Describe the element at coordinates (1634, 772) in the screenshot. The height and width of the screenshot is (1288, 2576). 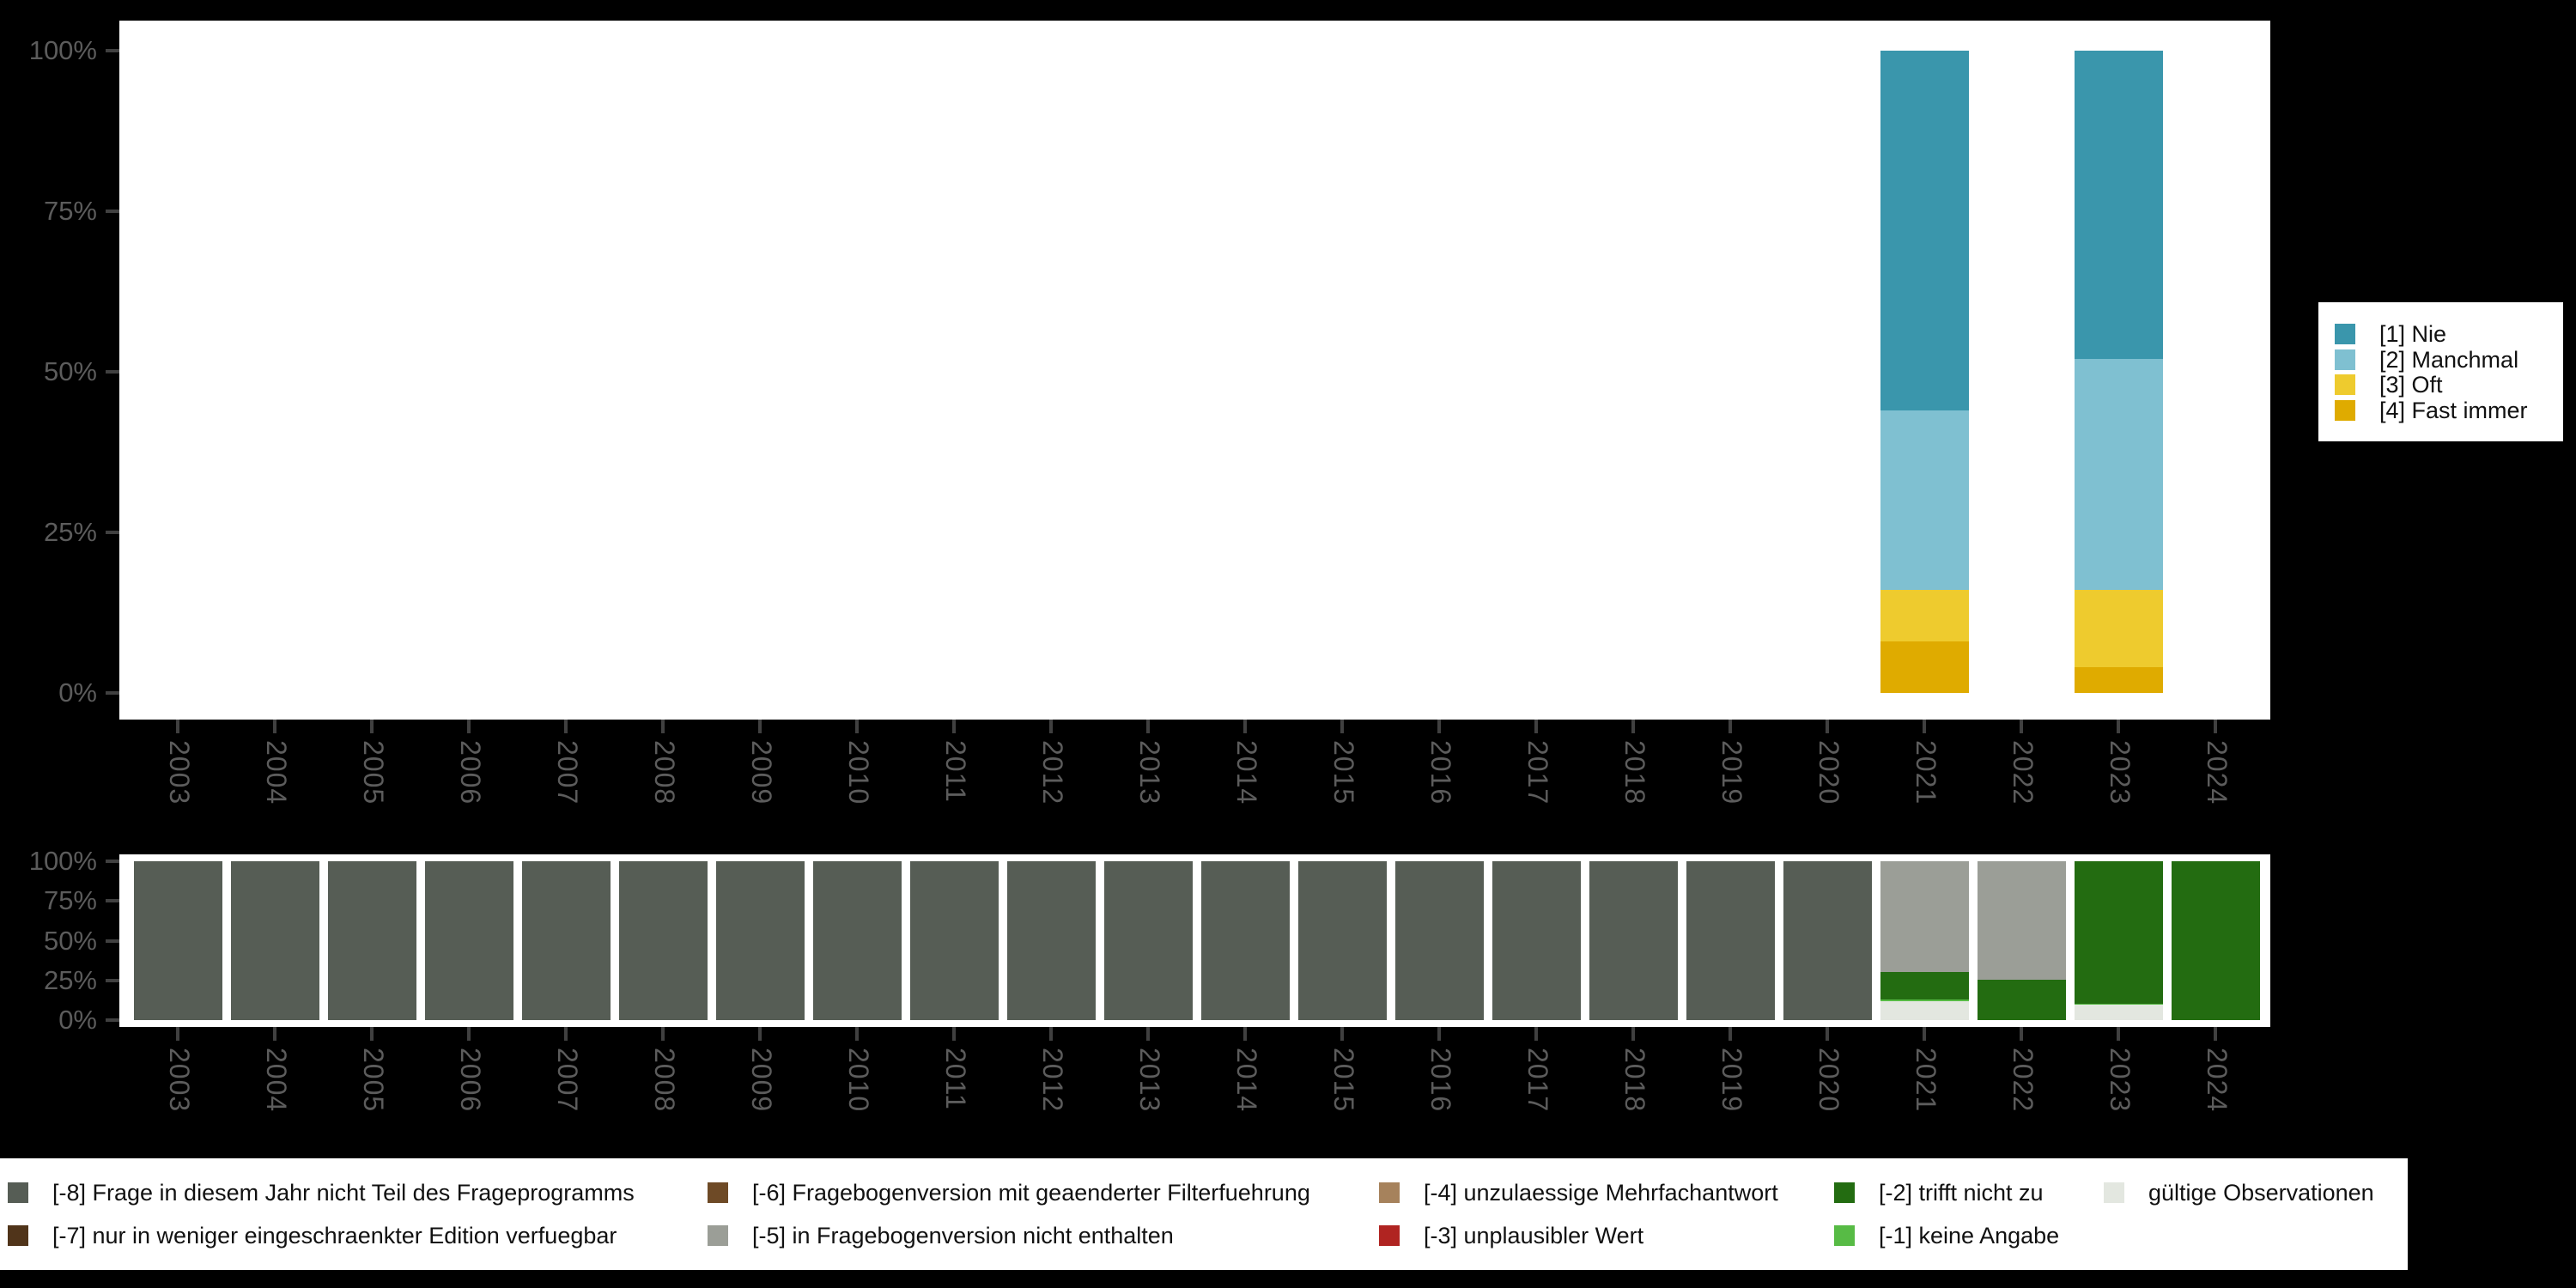
I see `x-axis-label: 2018` at that location.